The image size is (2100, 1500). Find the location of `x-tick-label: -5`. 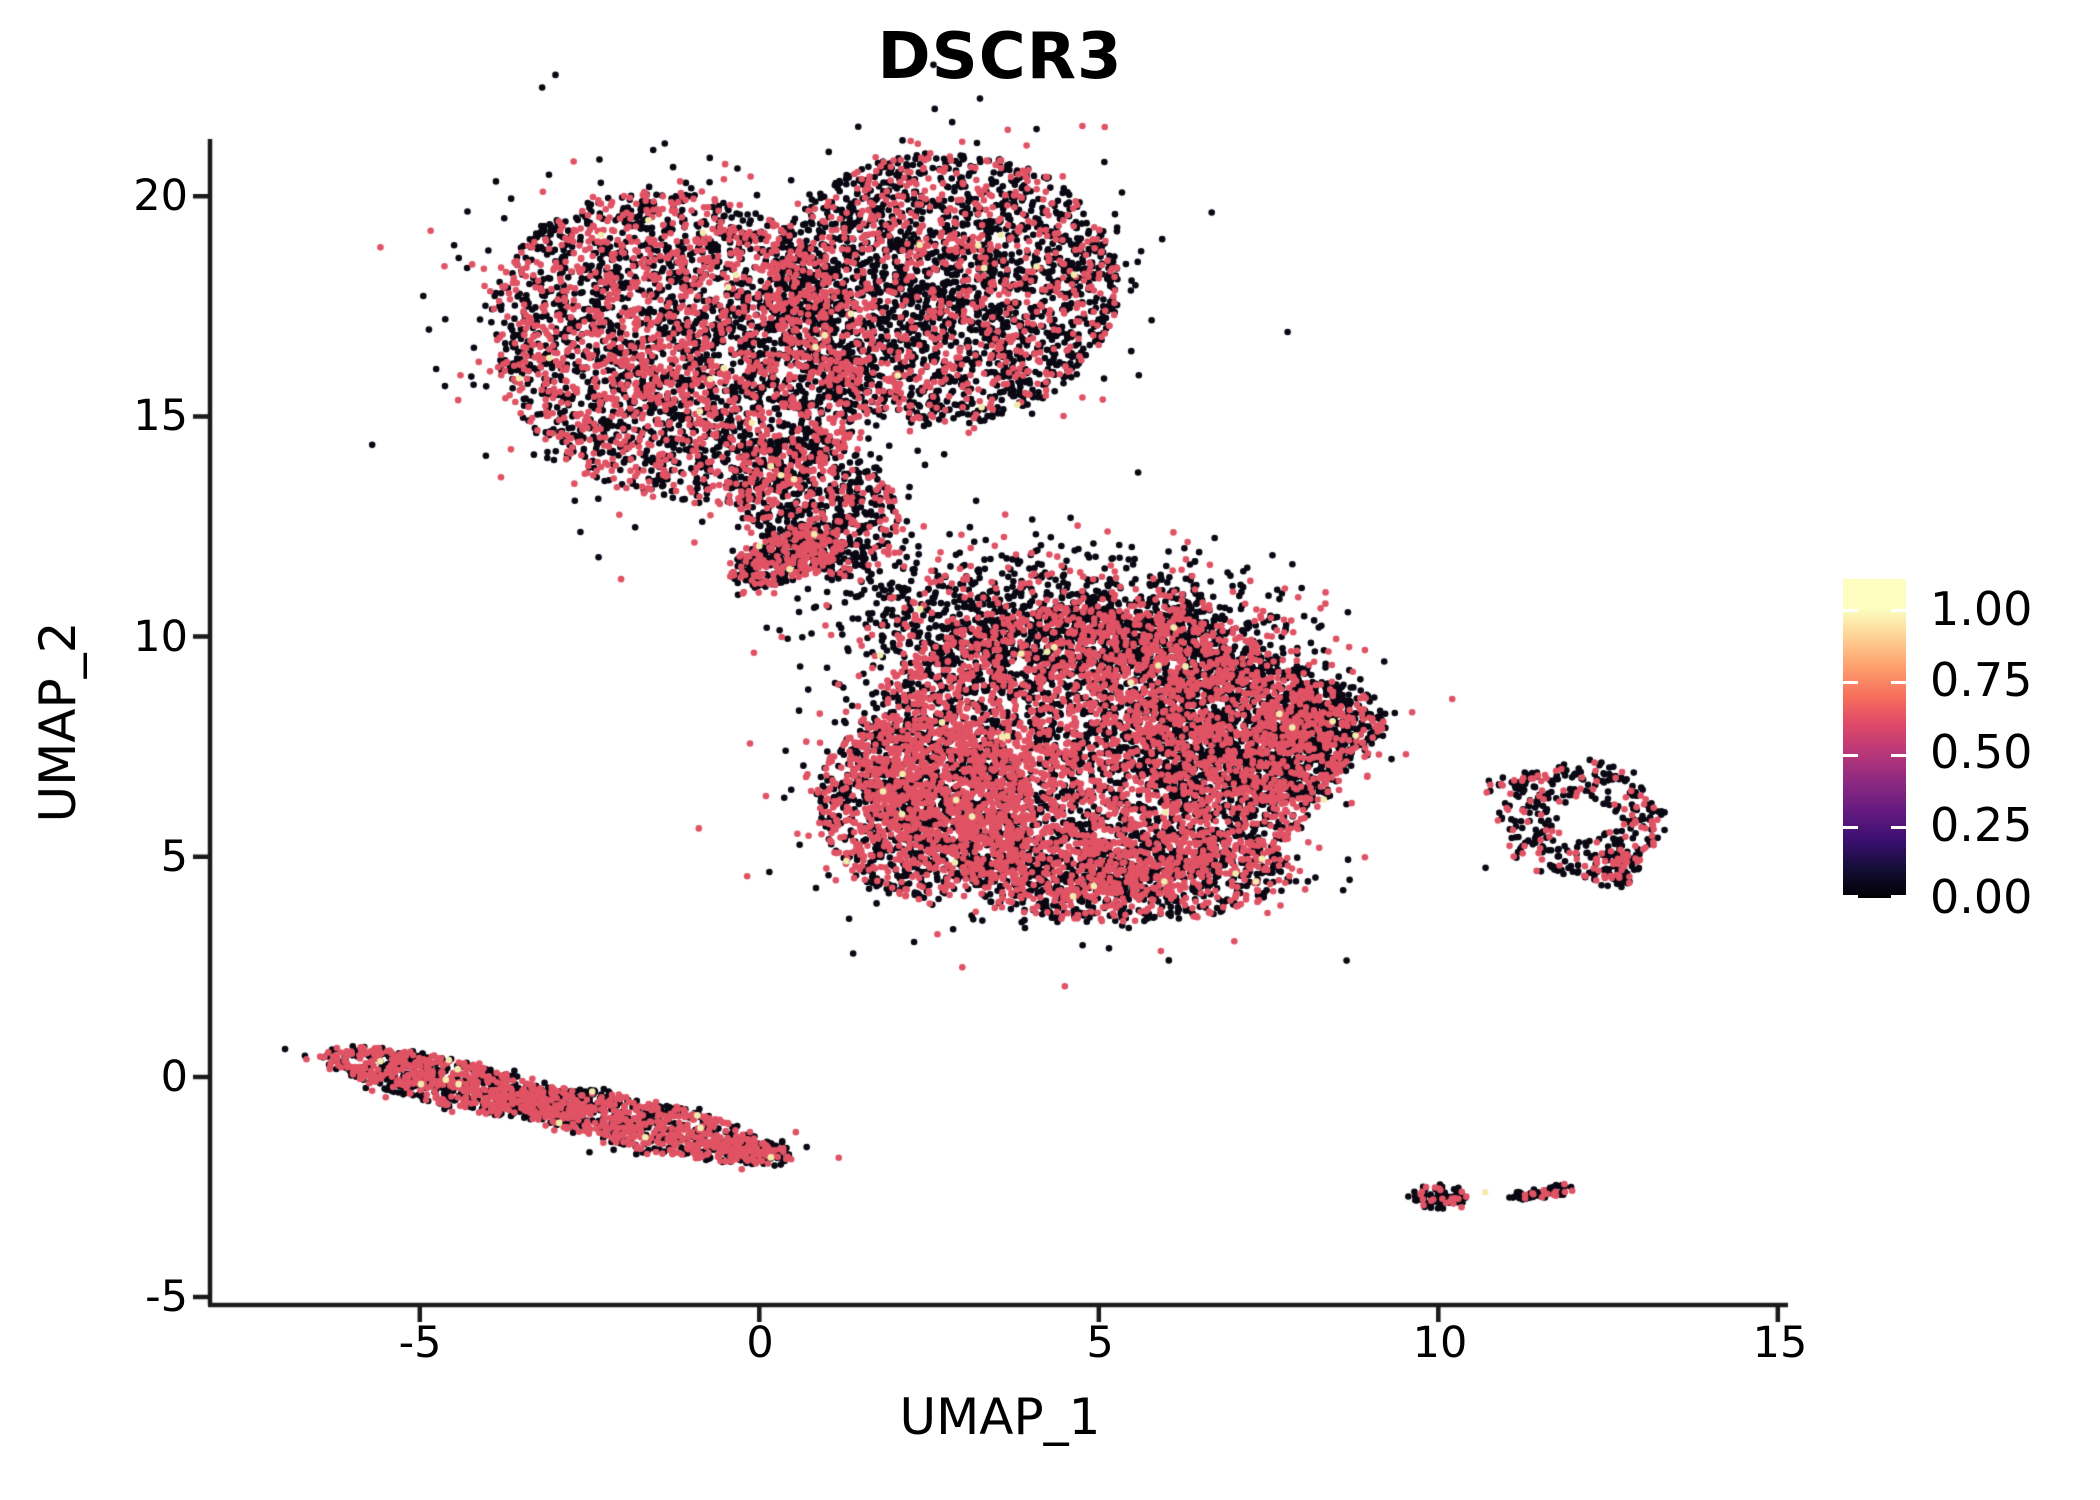

x-tick-label: -5 is located at coordinates (420, 1343).